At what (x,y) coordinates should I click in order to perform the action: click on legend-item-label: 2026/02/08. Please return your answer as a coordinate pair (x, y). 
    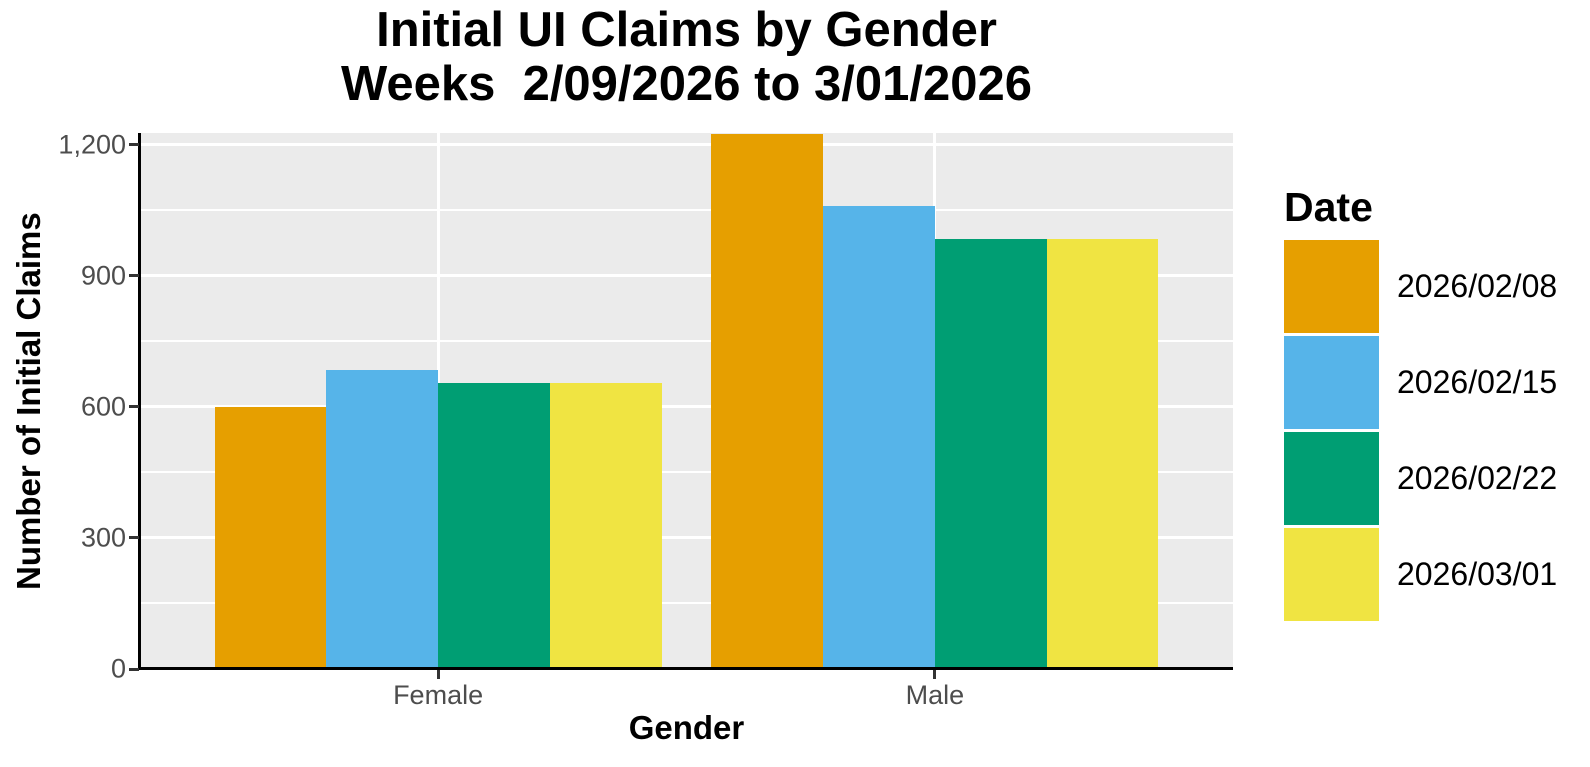
    Looking at the image, I should click on (1477, 286).